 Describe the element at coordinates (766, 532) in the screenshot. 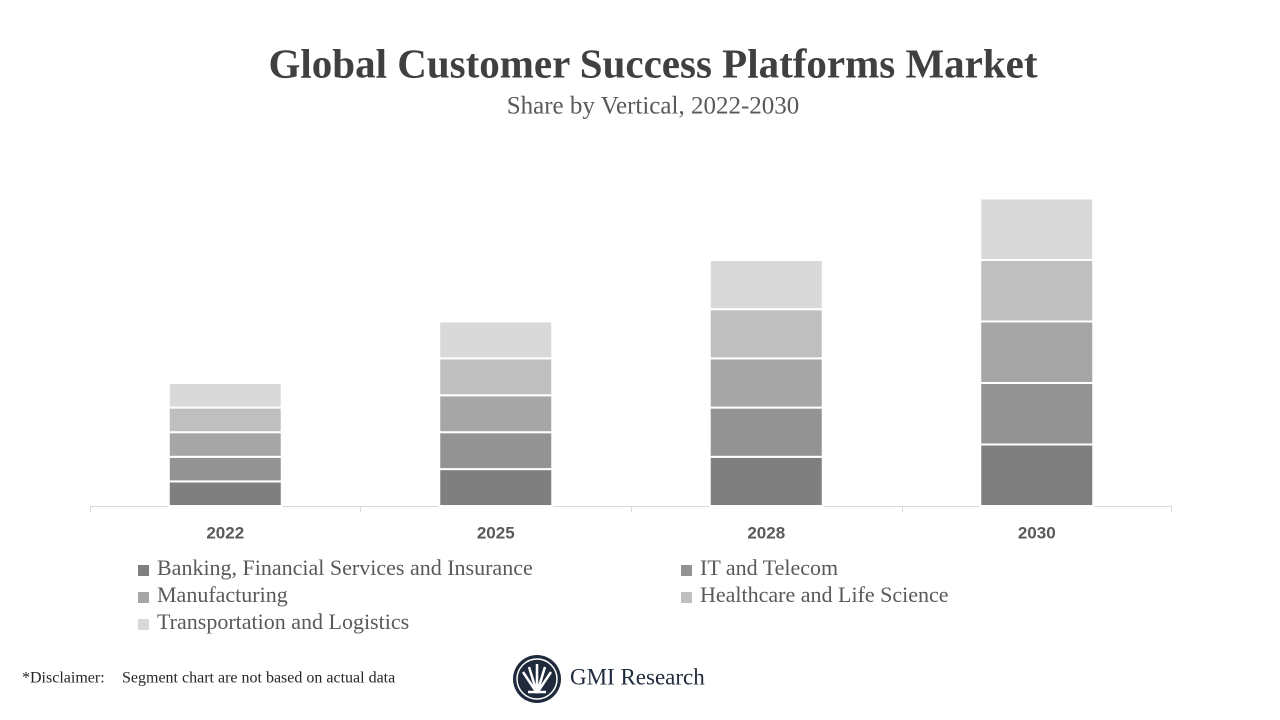

I see `x-tick-label: 2028` at that location.